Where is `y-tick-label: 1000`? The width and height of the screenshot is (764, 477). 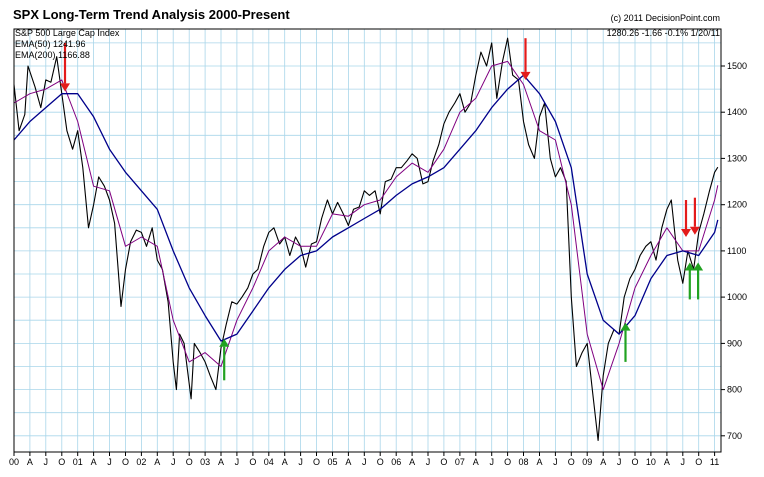 y-tick-label: 1000 is located at coordinates (737, 297).